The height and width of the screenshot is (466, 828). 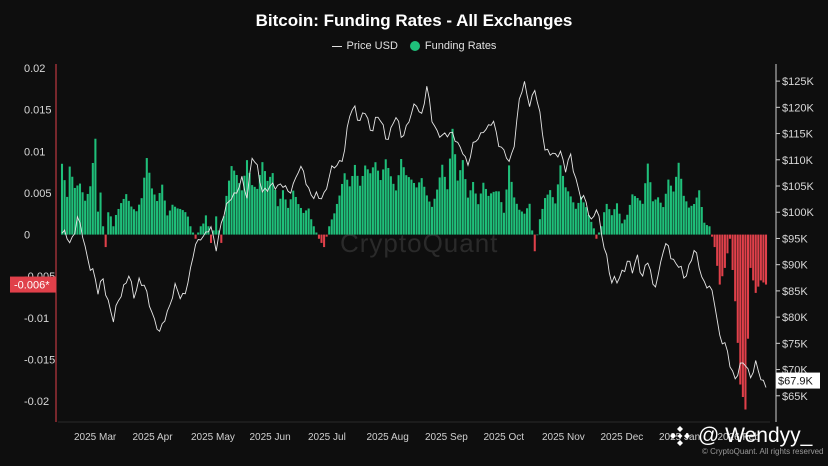 What do you see at coordinates (739, 437) in the screenshot?
I see `x-tick-label: 2026 Feb` at bounding box center [739, 437].